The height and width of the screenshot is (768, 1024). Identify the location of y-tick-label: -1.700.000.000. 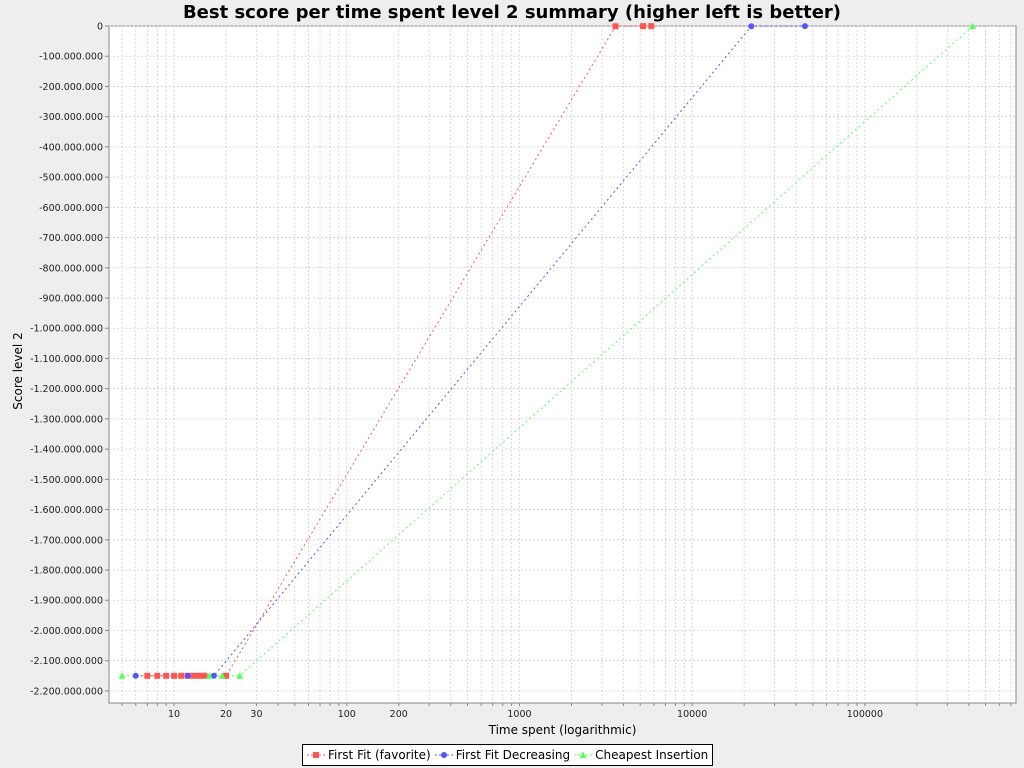
(66, 540).